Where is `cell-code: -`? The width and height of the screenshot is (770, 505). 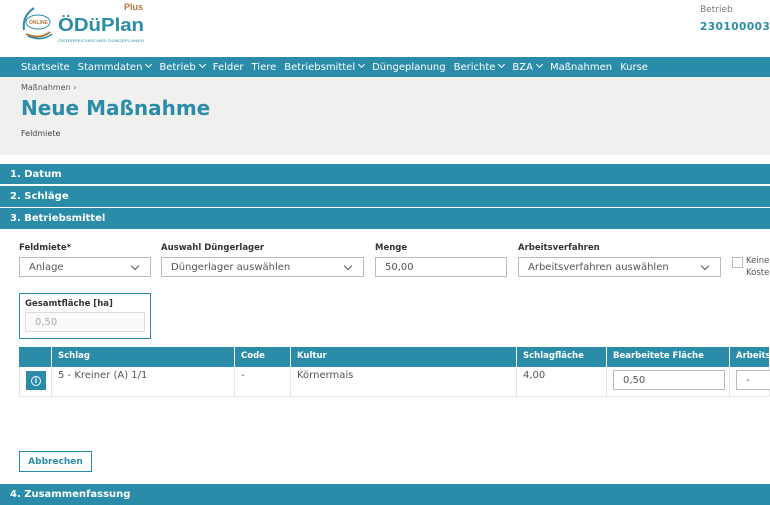 cell-code: - is located at coordinates (263, 382).